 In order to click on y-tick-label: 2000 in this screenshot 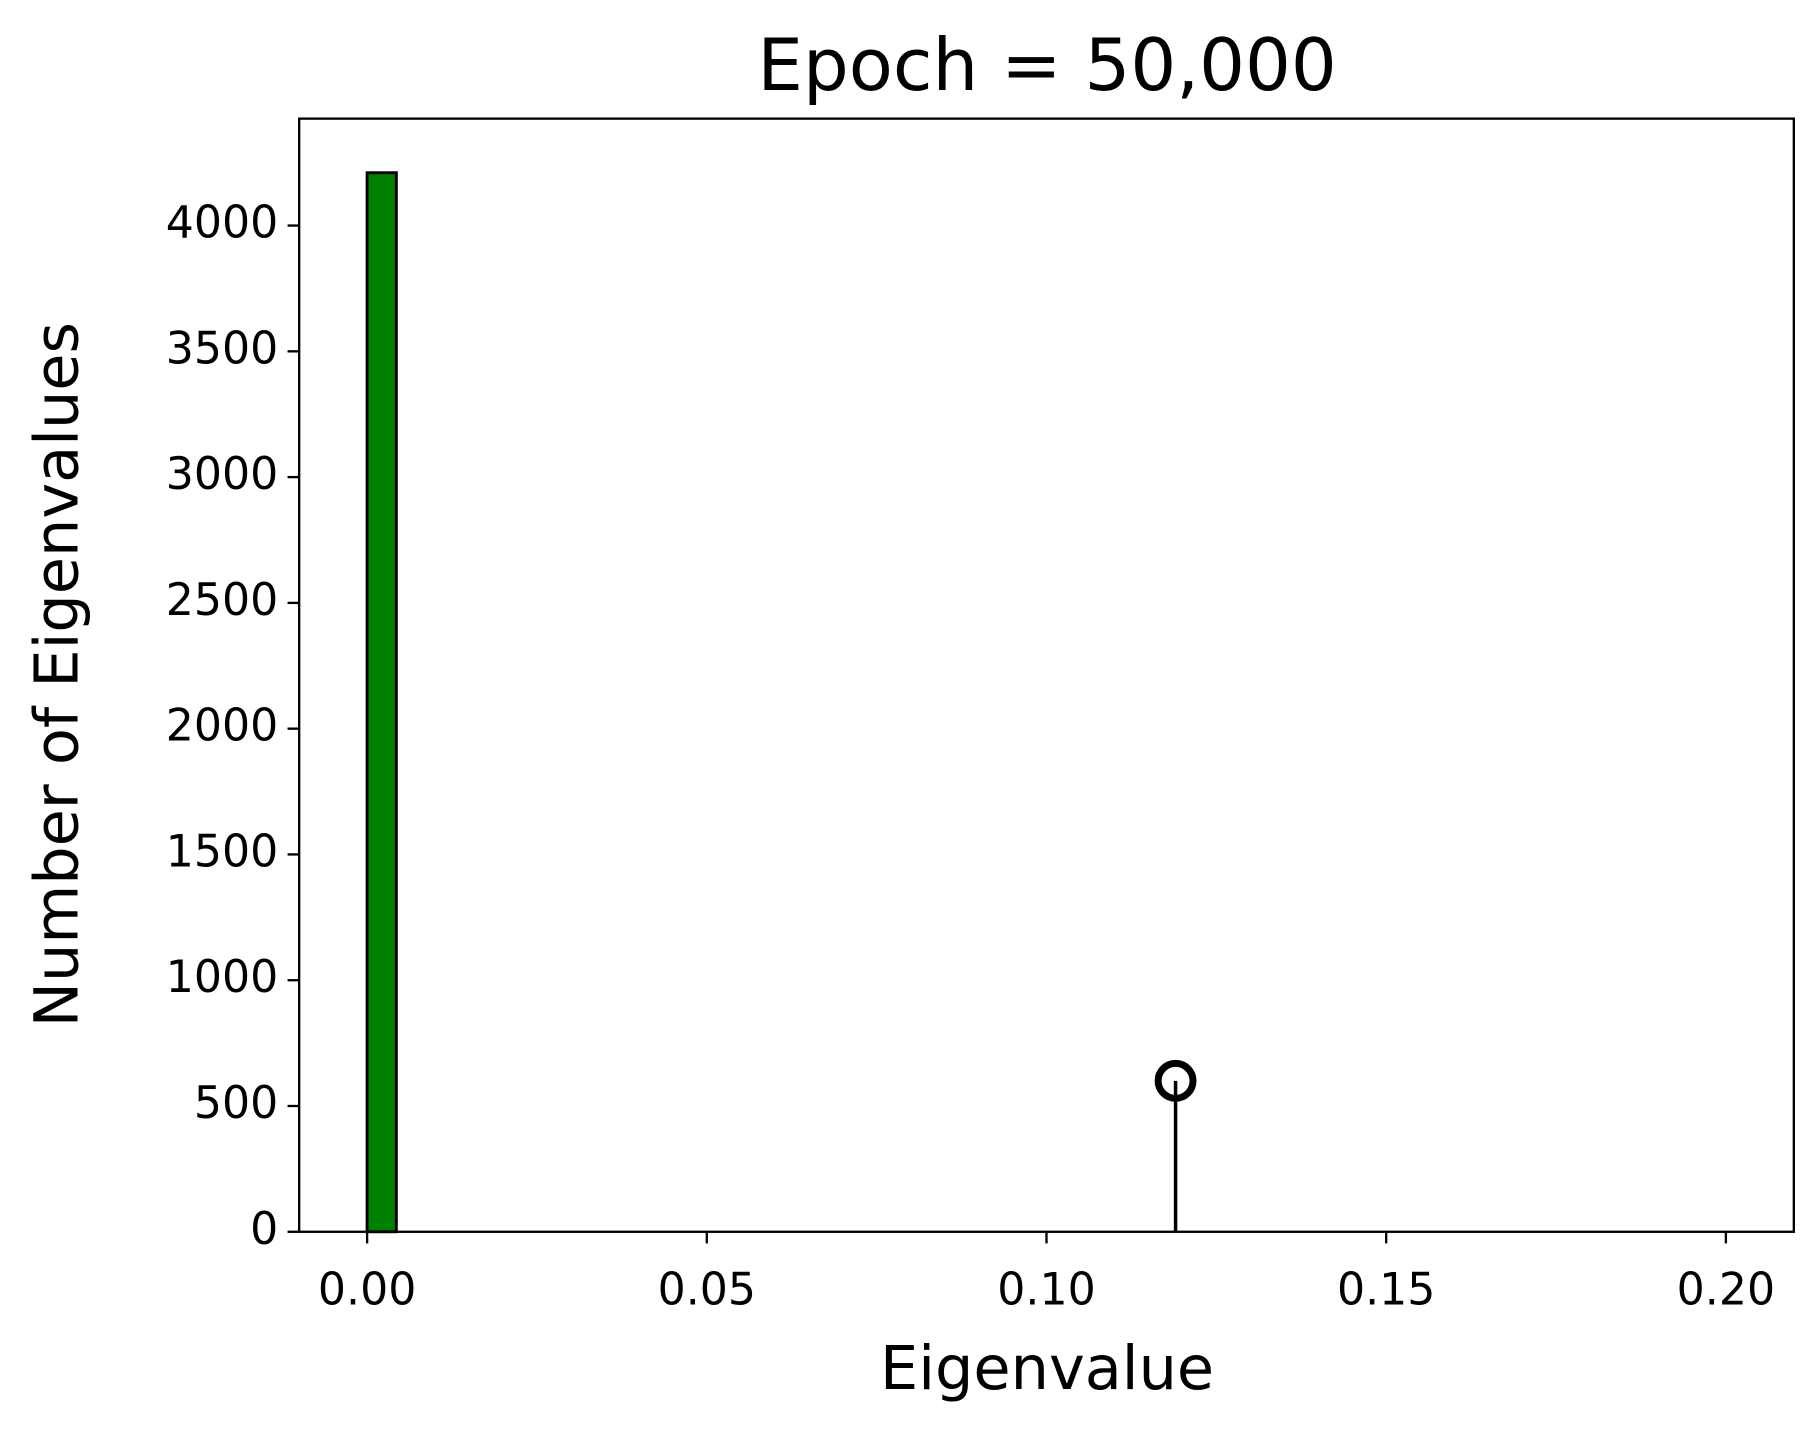, I will do `click(222, 726)`.